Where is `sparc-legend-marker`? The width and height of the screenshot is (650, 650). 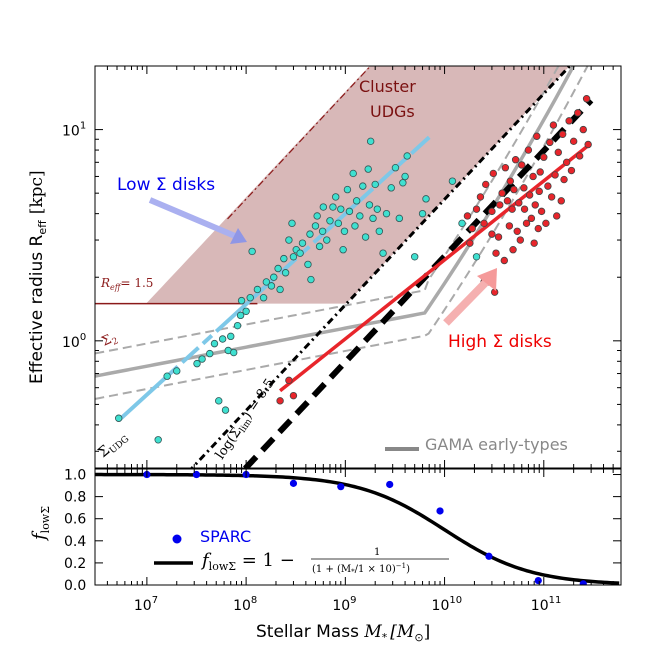
sparc-legend-marker is located at coordinates (177, 539).